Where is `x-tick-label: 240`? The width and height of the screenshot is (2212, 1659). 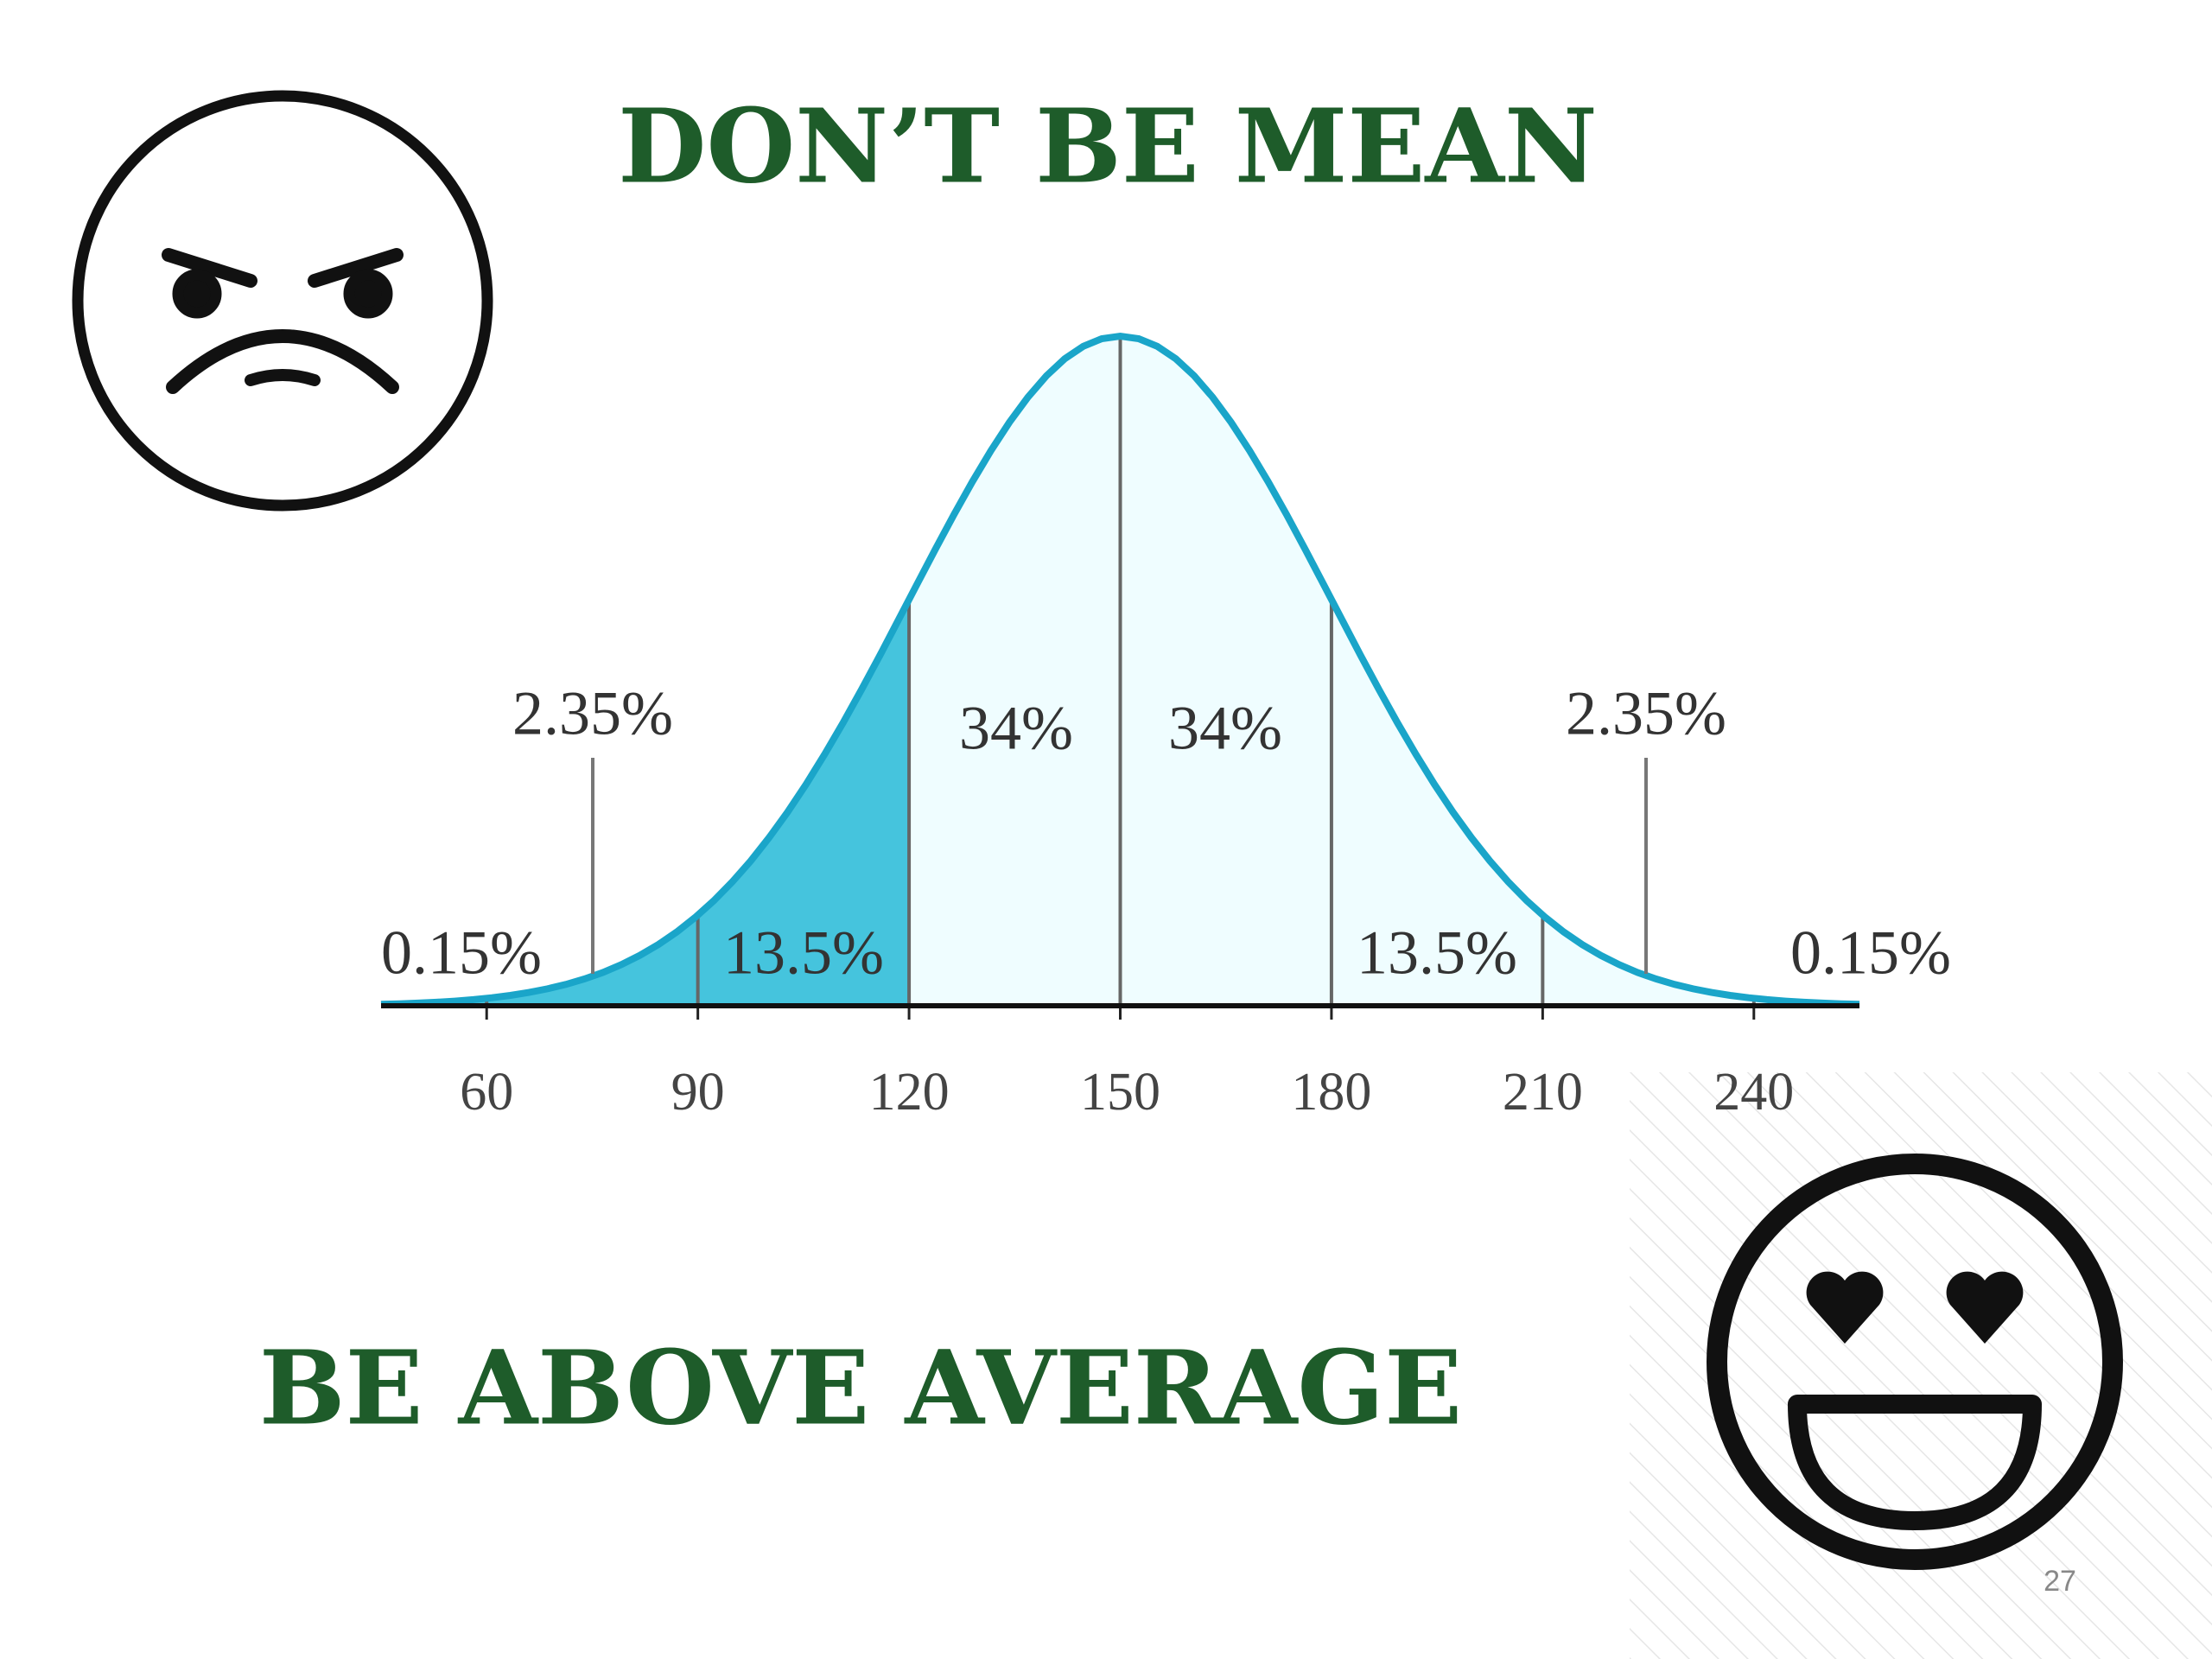 x-tick-label: 240 is located at coordinates (1753, 1092).